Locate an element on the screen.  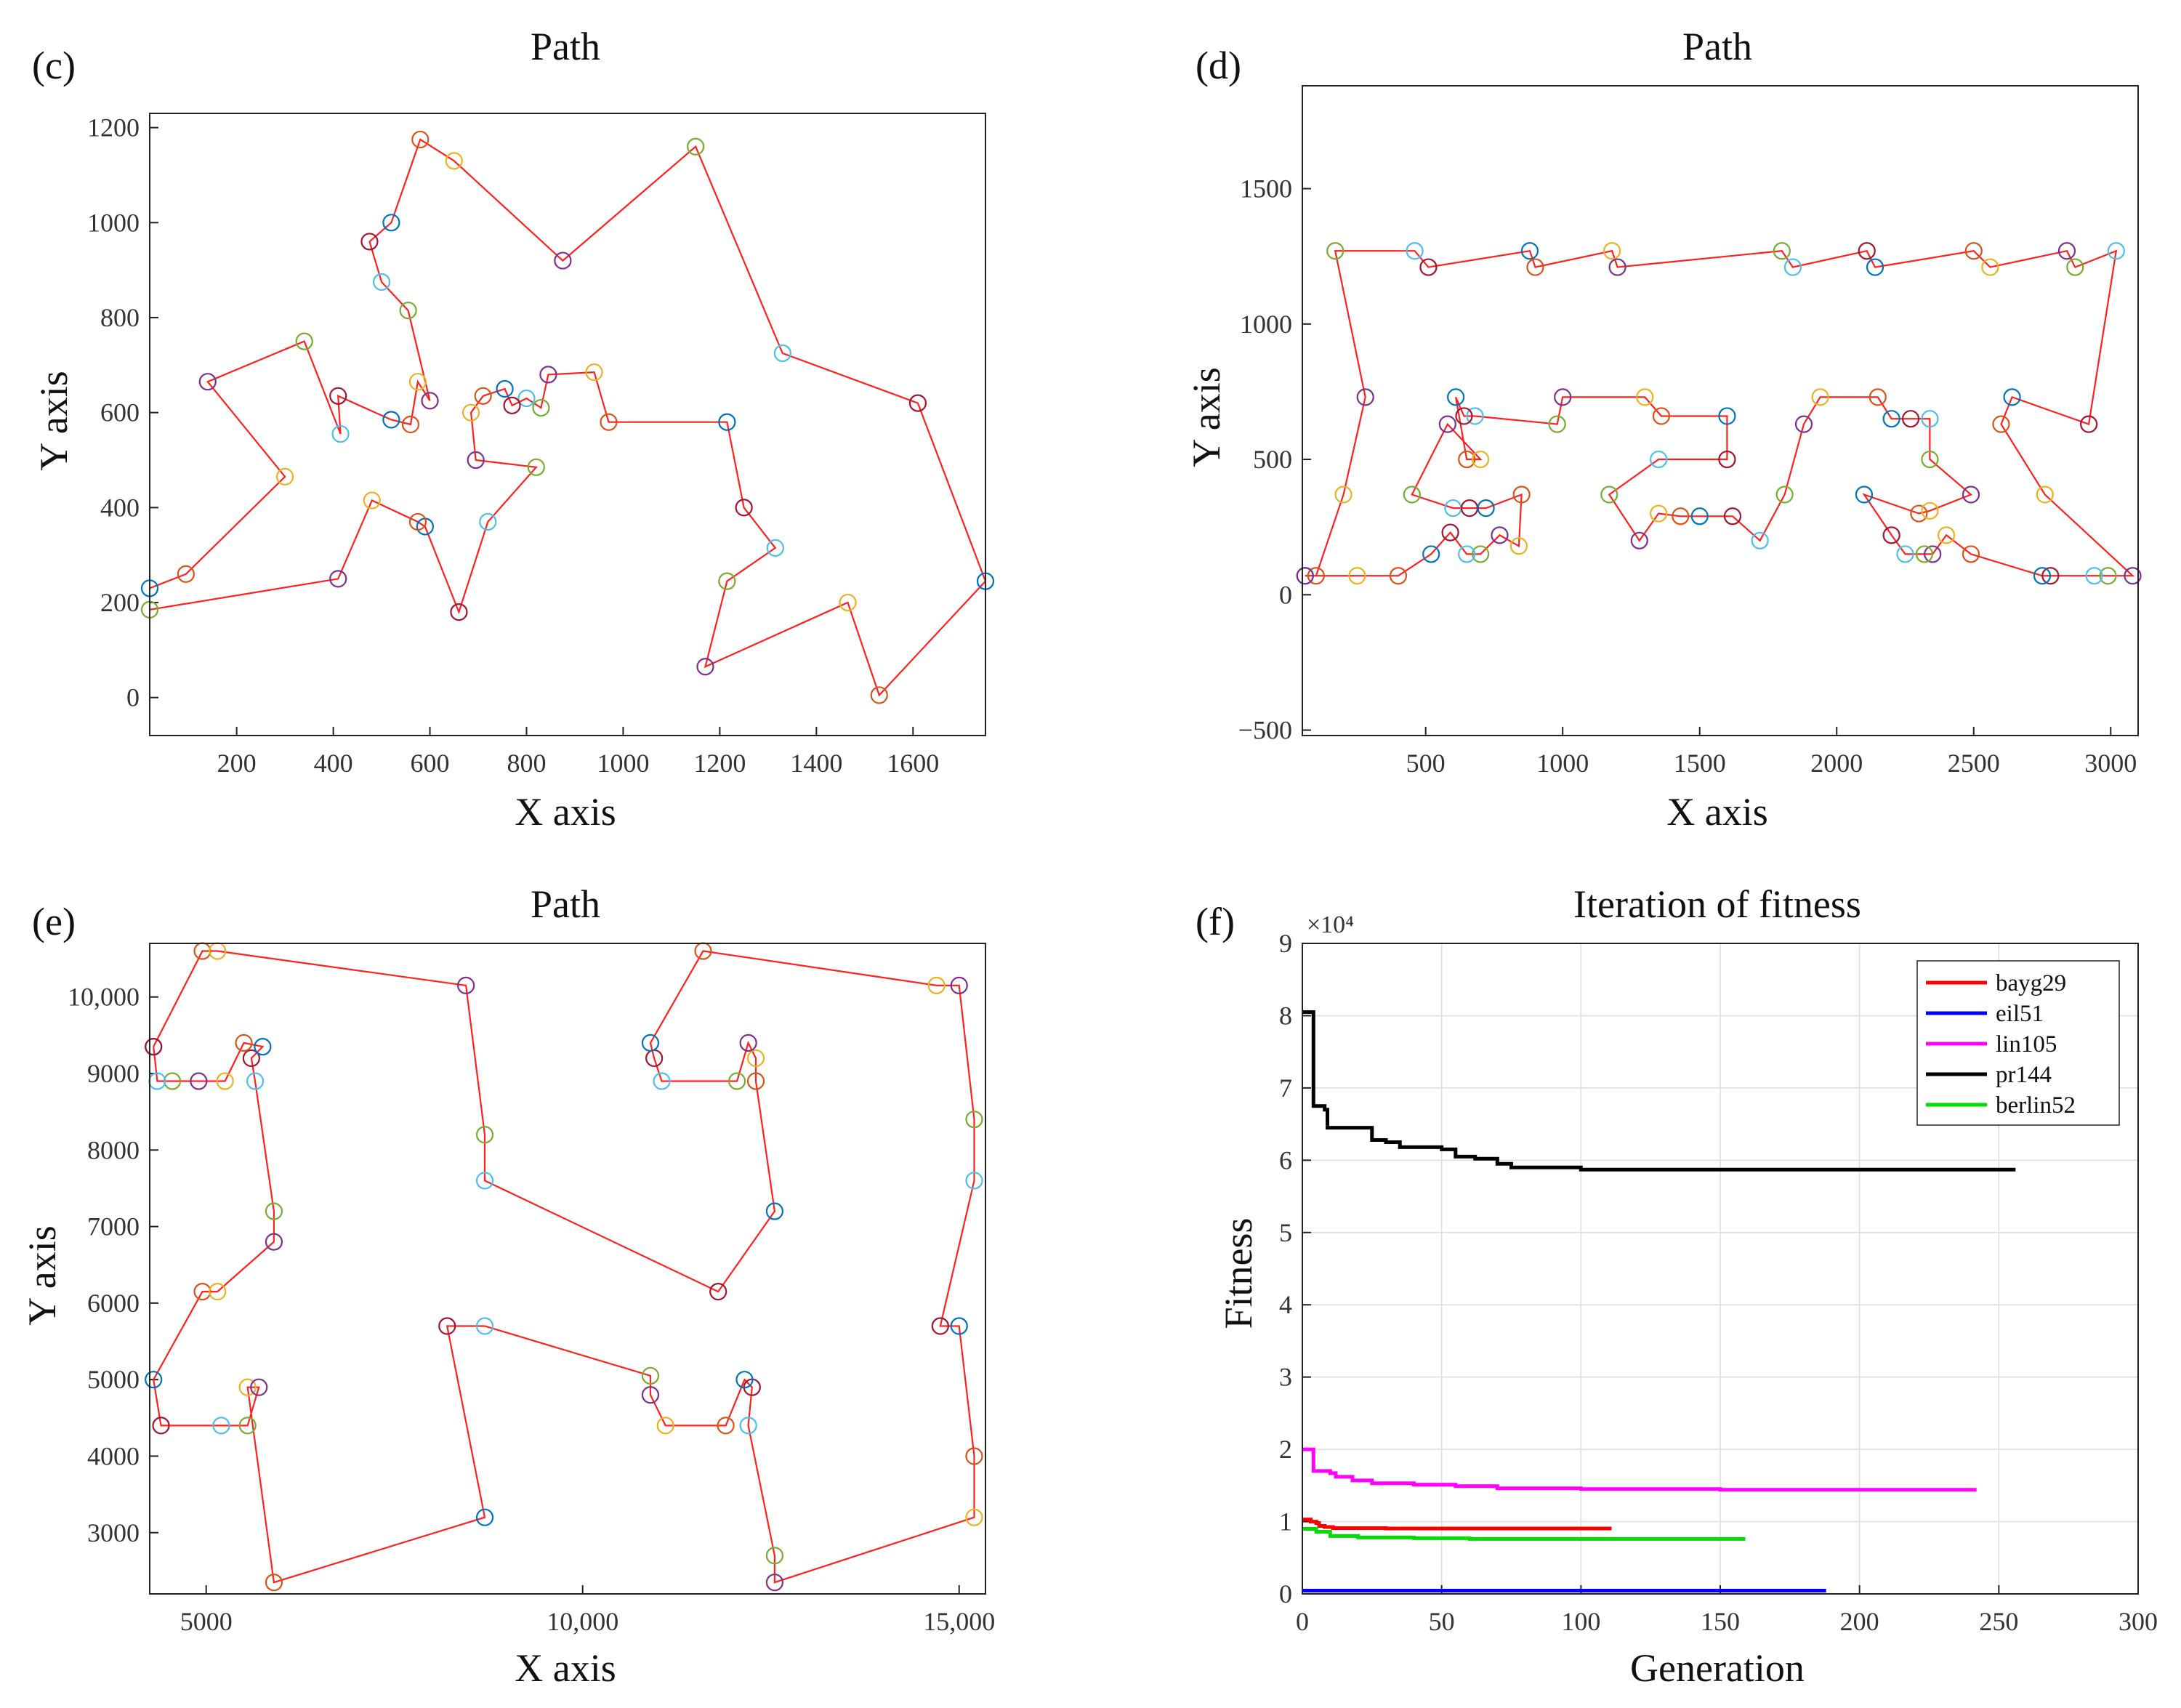
panel-c-ylabel: Y axis is located at coordinates (54, 421).